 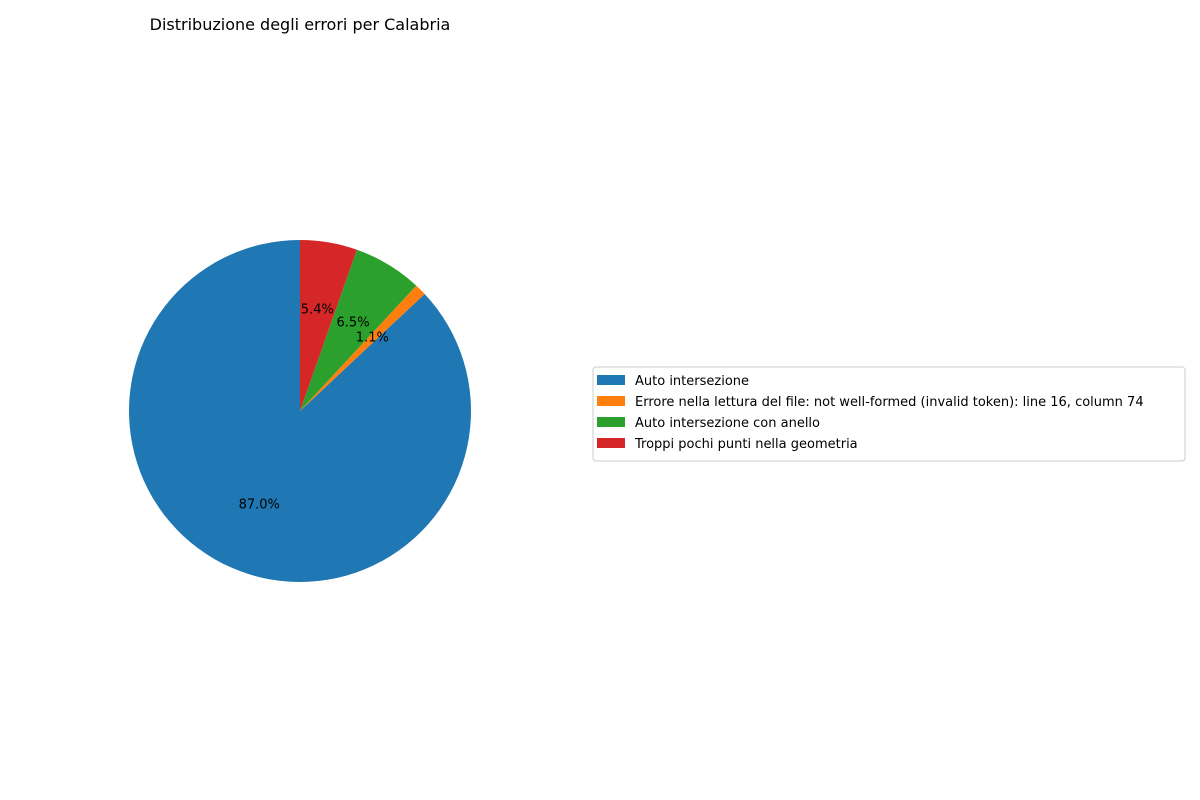 I want to click on chart-title: Distribuzione degli errori per Calabria, so click(x=300, y=24).